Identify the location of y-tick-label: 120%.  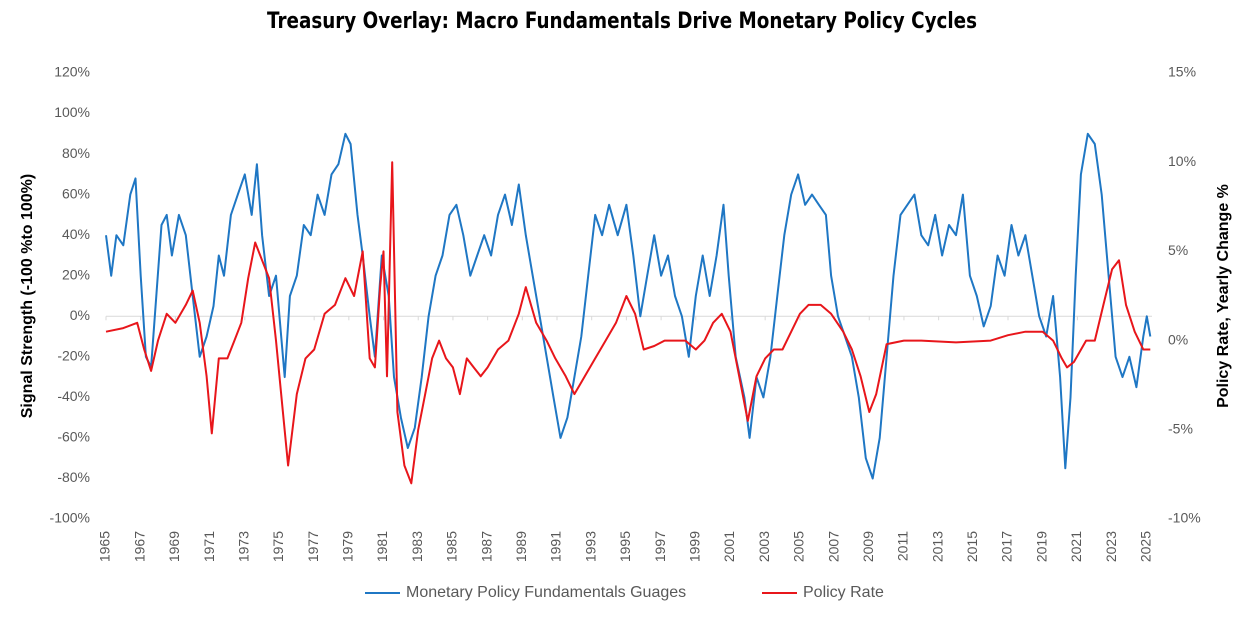
(72, 72).